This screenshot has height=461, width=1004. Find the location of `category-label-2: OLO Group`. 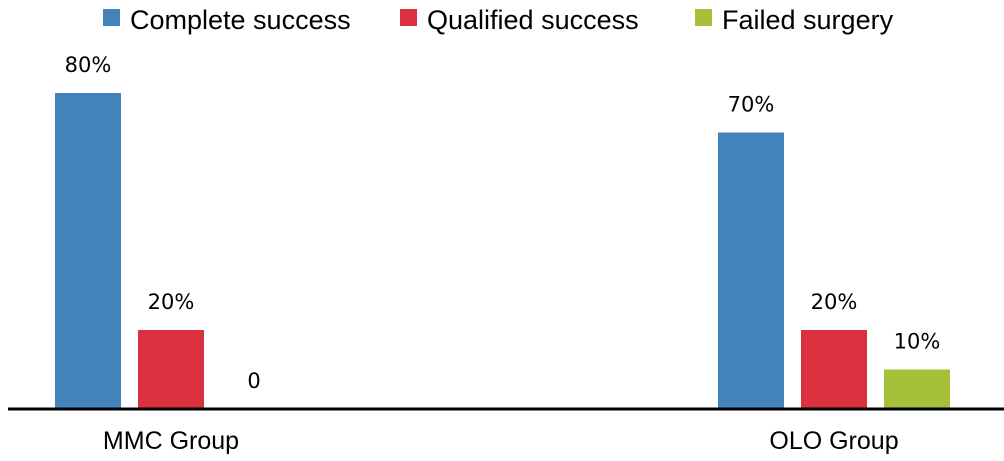

category-label-2: OLO Group is located at coordinates (833, 441).